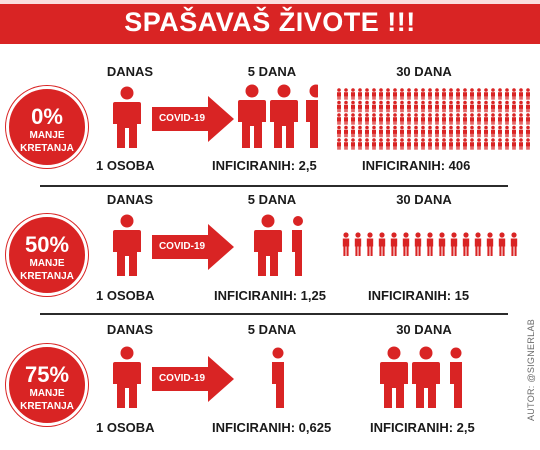 This screenshot has width=540, height=450. Describe the element at coordinates (130, 329) in the screenshot. I see `column-label-today: DANAS` at that location.